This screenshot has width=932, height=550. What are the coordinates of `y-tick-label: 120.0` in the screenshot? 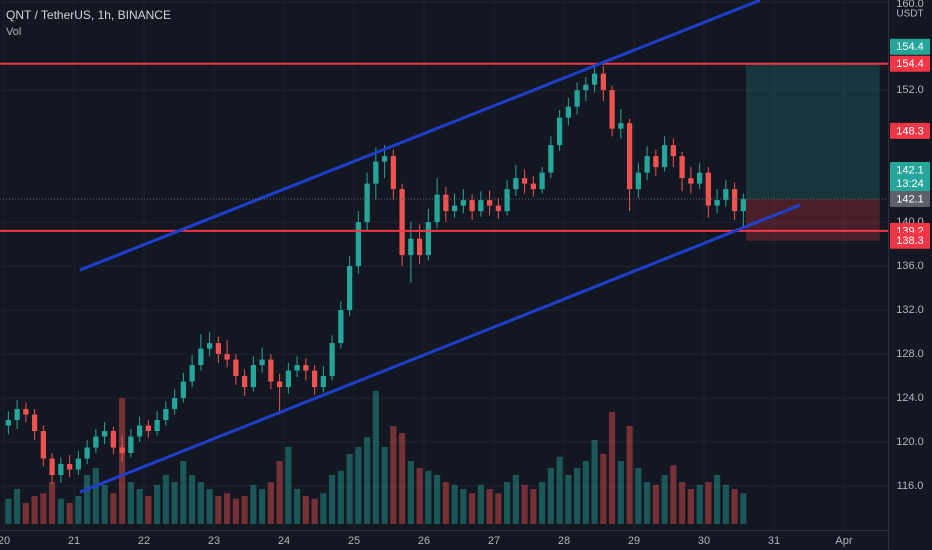 It's located at (910, 442).